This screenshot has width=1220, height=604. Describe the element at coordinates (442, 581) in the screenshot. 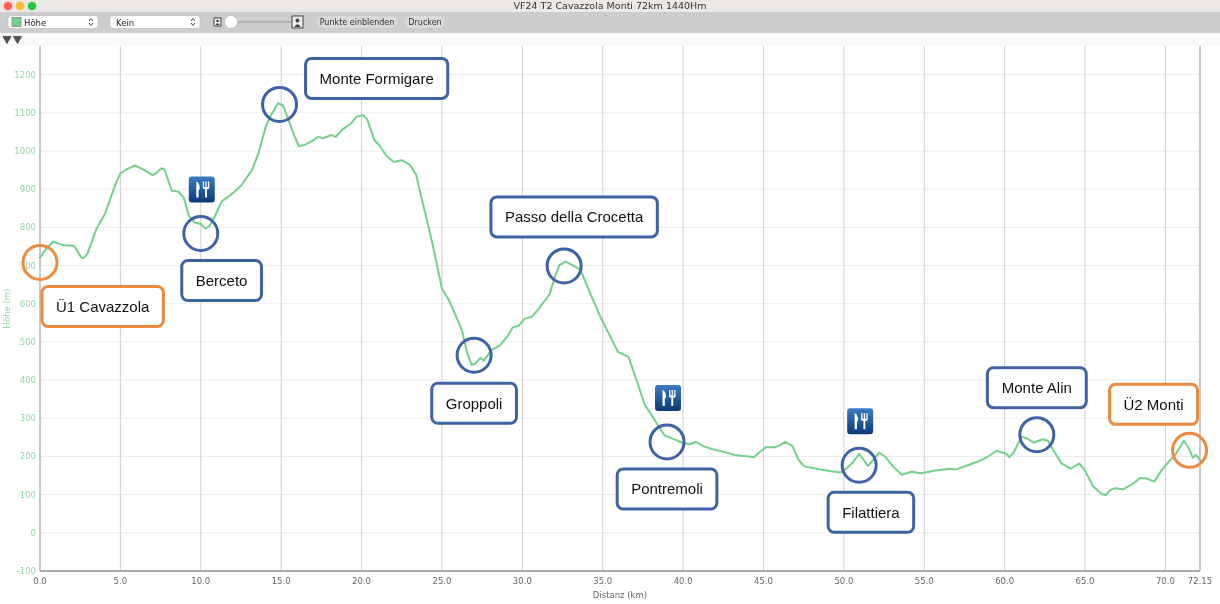

I see `x-tick-label: 25.0` at that location.